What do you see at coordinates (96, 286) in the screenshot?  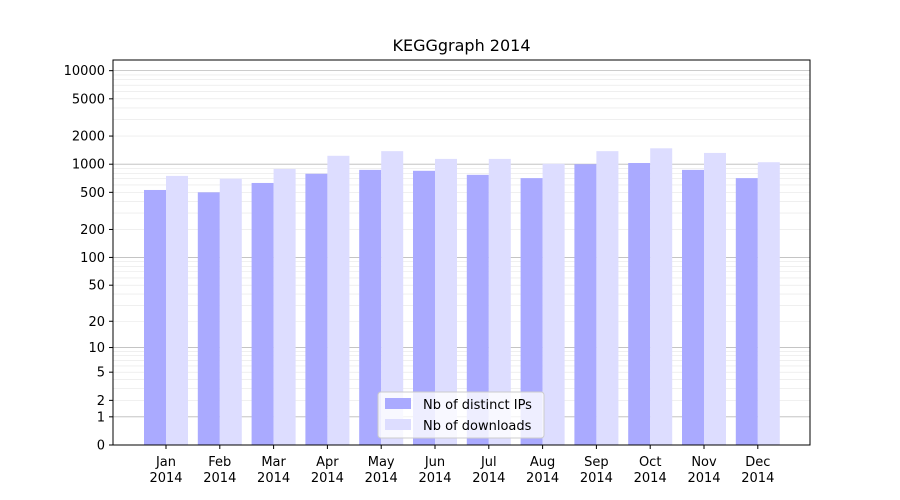 I see `y-tick-label: 50` at bounding box center [96, 286].